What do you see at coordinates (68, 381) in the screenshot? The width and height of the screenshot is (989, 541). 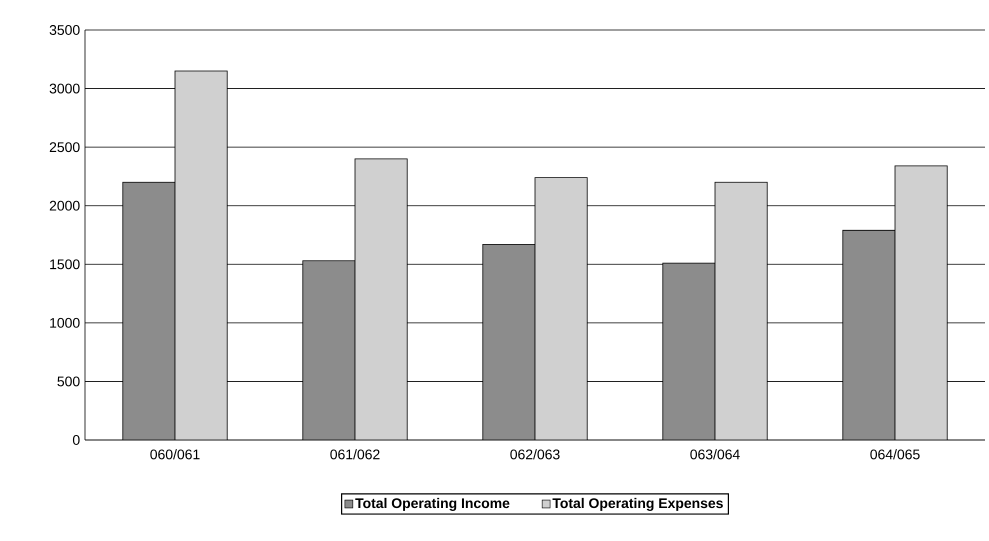 I see `y-tick-label: 500` at bounding box center [68, 381].